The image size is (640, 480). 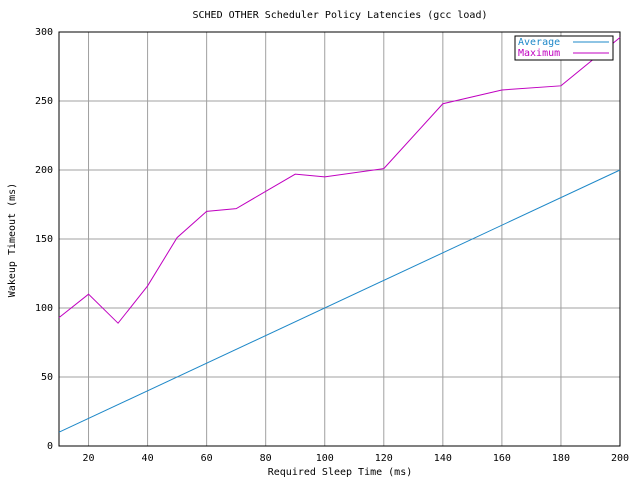 I want to click on y-tick-label: 150, so click(x=44, y=239).